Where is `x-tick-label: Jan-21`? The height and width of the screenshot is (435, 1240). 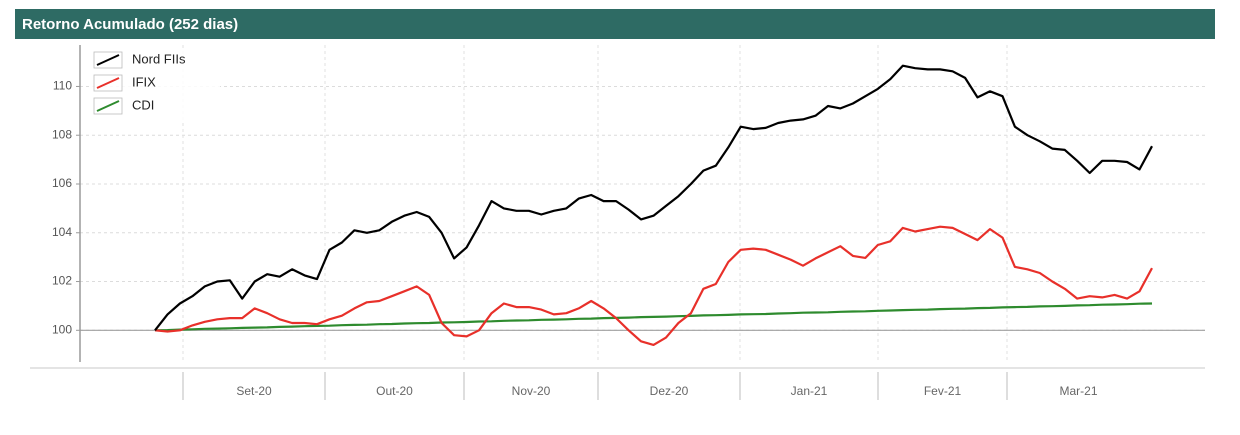 x-tick-label: Jan-21 is located at coordinates (809, 391).